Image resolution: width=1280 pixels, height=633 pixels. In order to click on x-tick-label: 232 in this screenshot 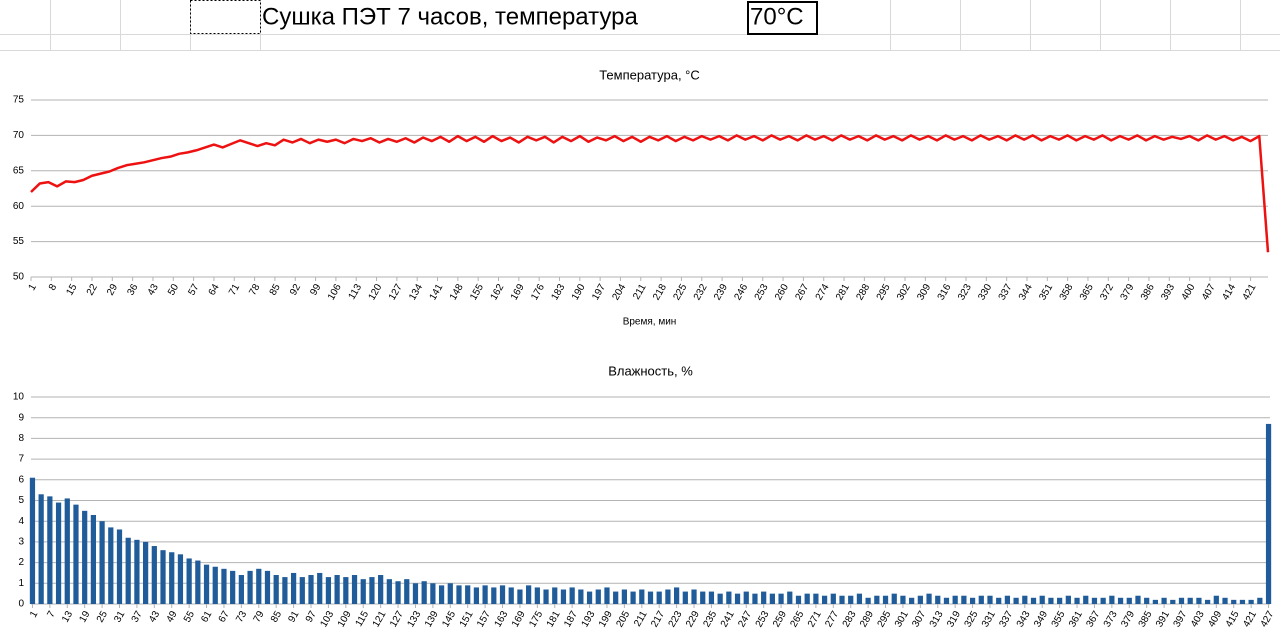, I will do `click(701, 292)`.